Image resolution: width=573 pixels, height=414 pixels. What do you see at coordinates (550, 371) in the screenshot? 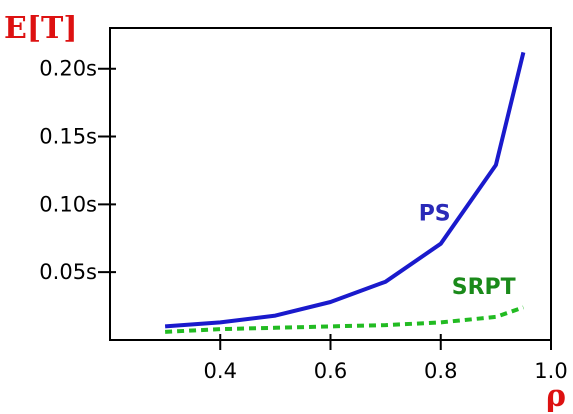
I see `x-tick-label: 1.0` at bounding box center [550, 371].